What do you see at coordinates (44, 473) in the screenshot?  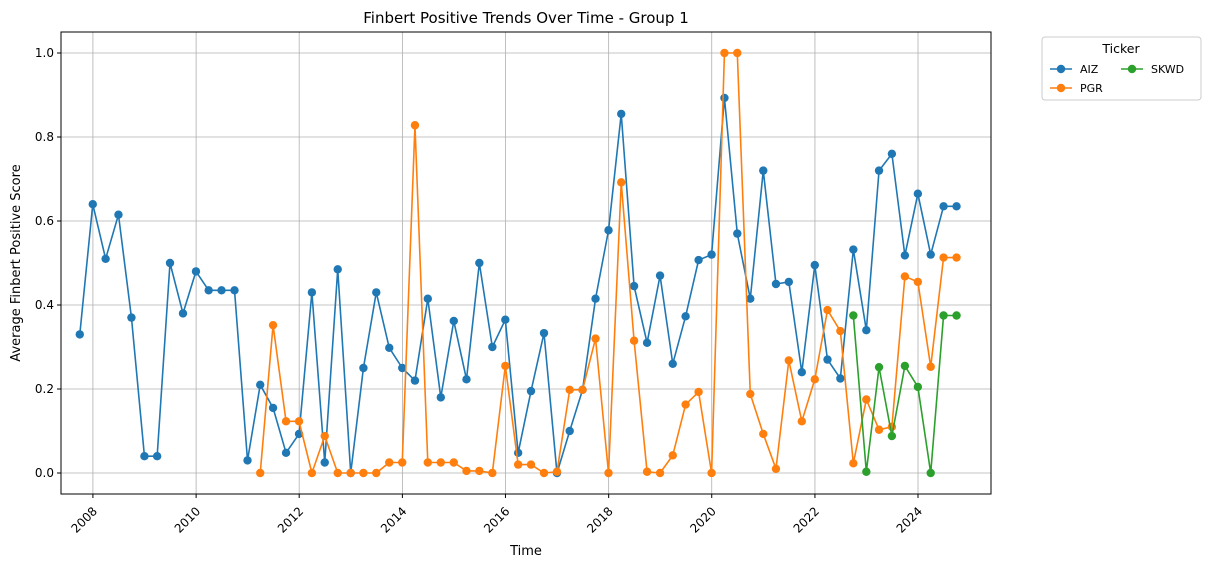 I see `y-tick-label: 0.0` at bounding box center [44, 473].